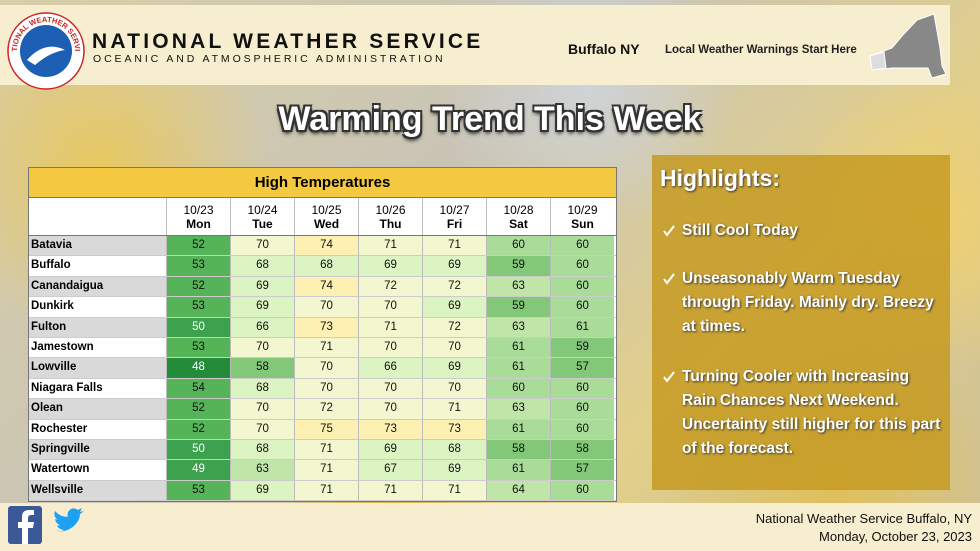 The image size is (980, 551). Describe the element at coordinates (269, 59) in the screenshot. I see `subagency: OCEANIC AND ATMOSPHERIC ADMINISTRATION` at that location.